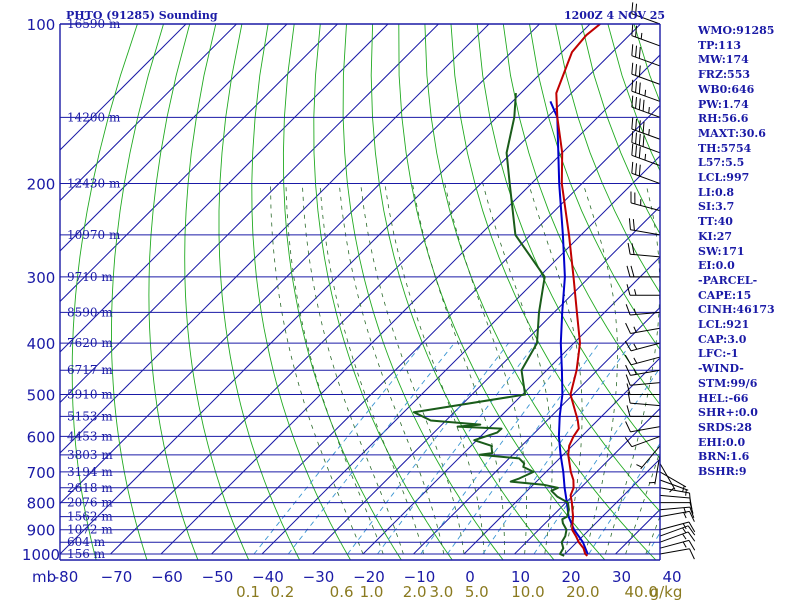 The height and width of the screenshot is (600, 800). Describe the element at coordinates (218, 577) in the screenshot. I see `temperature-tick-label: −50` at that location.